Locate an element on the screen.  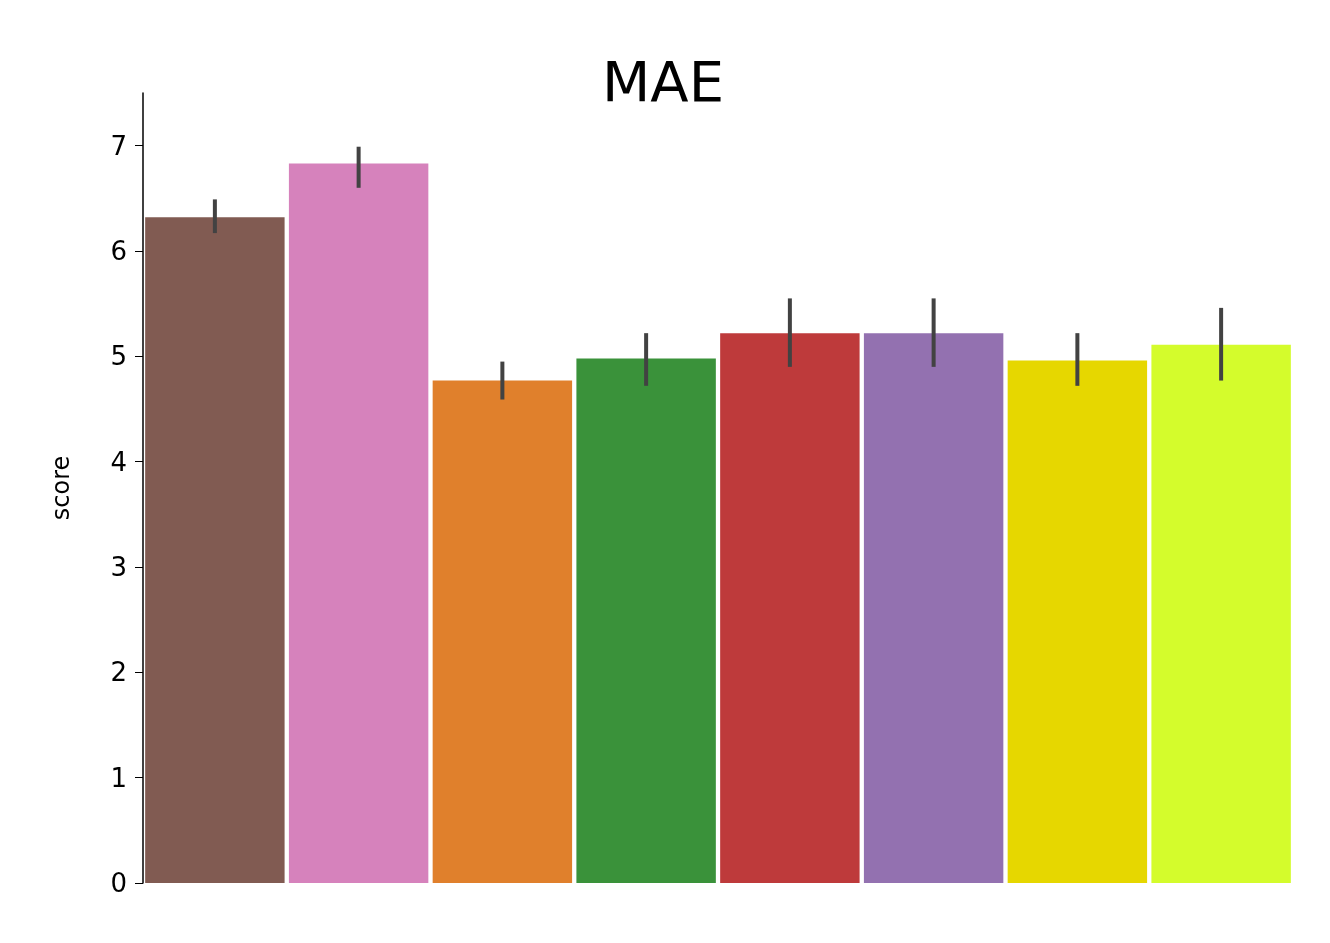
y-tick-label: 5 is located at coordinates (118, 356).